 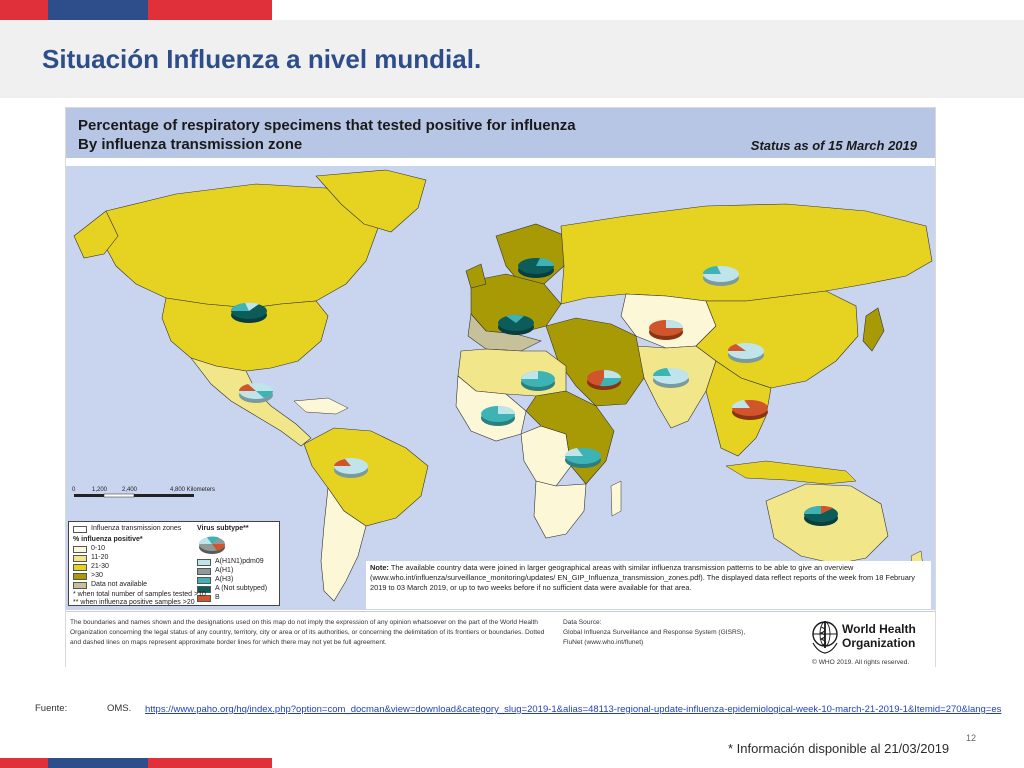 What do you see at coordinates (24, 10) in the screenshot?
I see `top-red-stripe-left` at bounding box center [24, 10].